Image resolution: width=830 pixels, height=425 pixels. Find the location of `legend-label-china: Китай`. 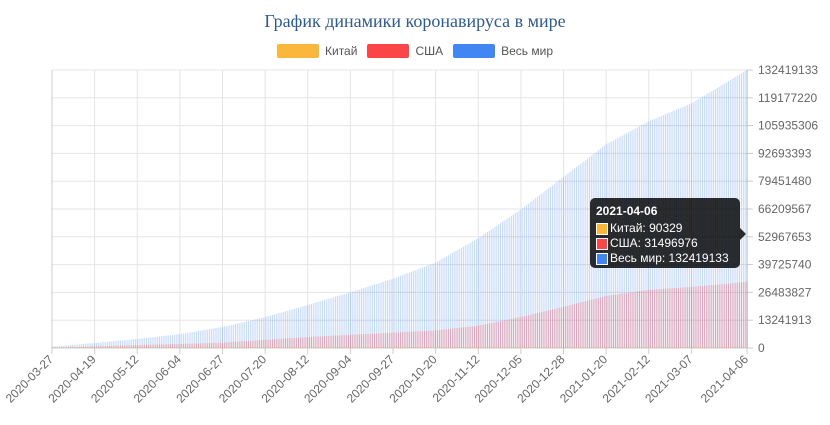

legend-label-china: Китай is located at coordinates (341, 51).